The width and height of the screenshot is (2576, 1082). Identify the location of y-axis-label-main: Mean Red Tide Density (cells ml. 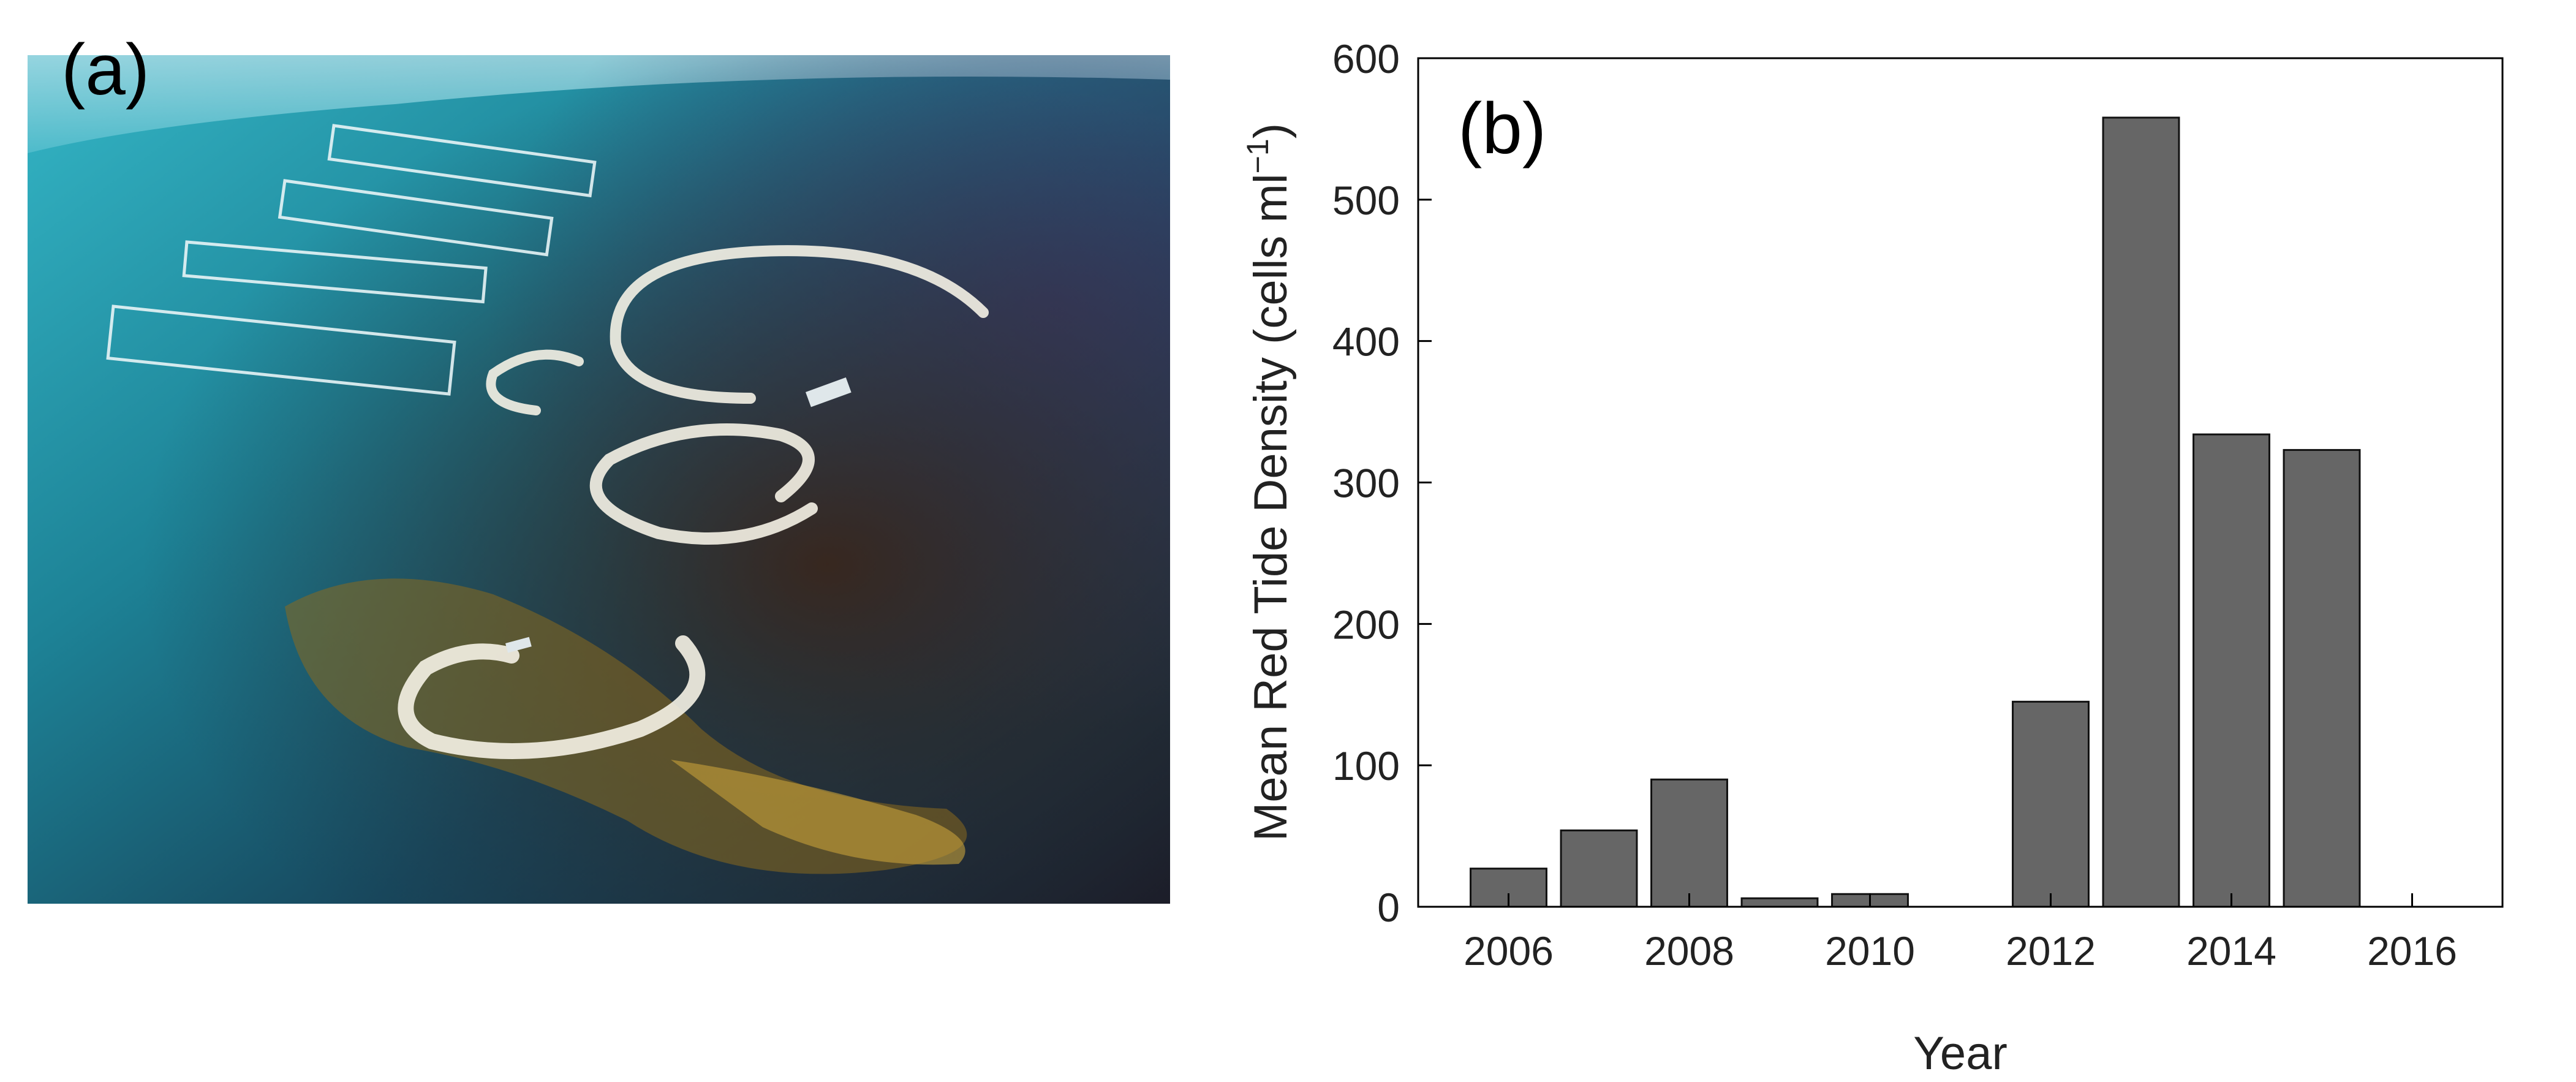
(1271, 507).